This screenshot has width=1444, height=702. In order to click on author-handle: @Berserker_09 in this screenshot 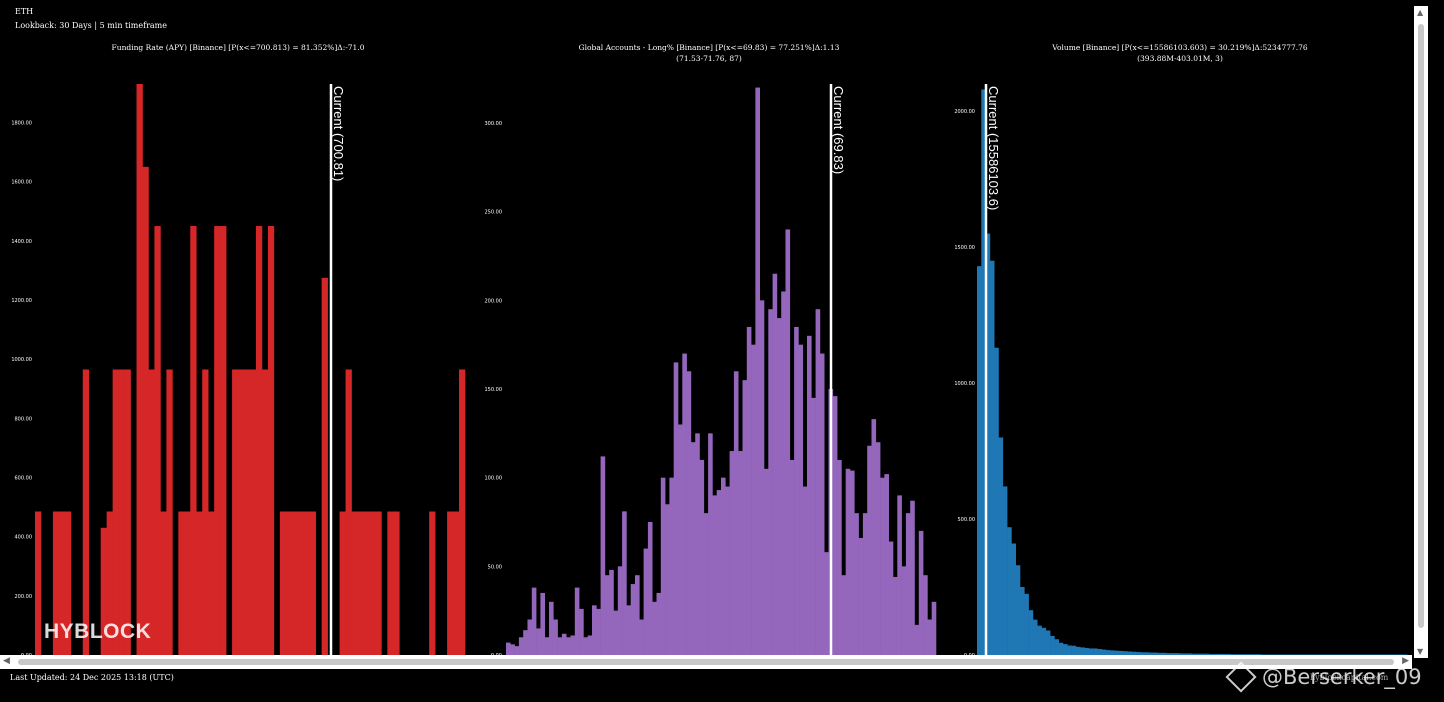, I will do `click(1342, 677)`.